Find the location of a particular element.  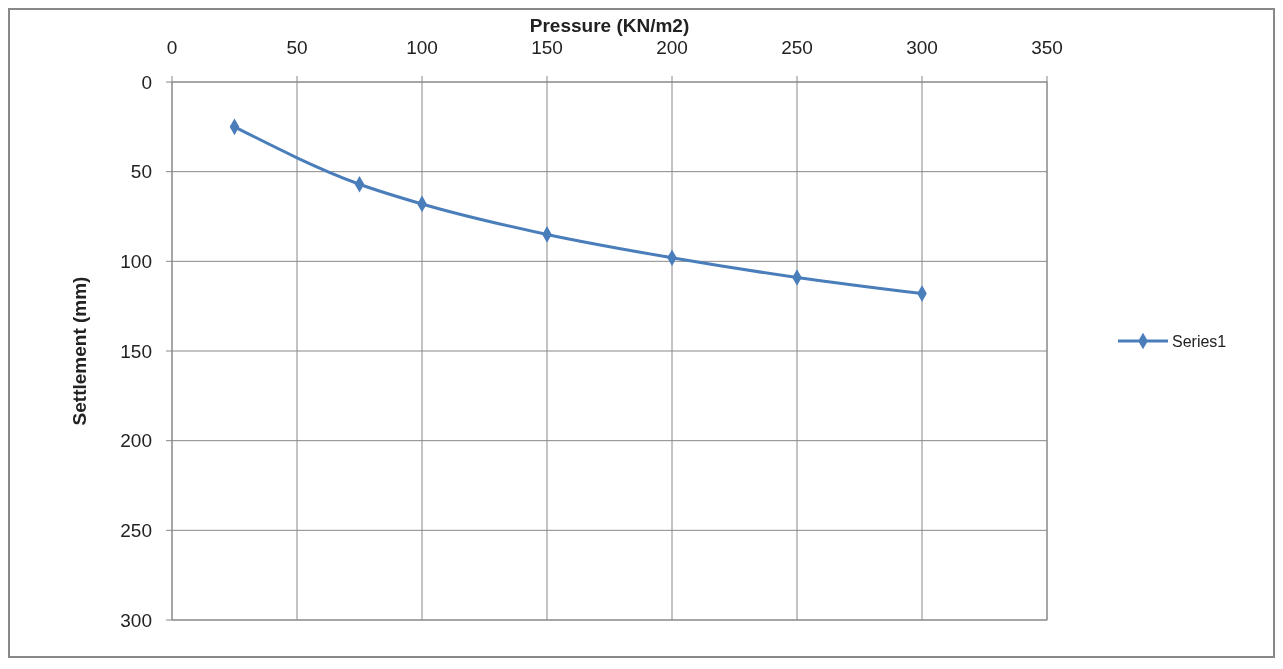

y-tick-label: 50 is located at coordinates (141, 172).